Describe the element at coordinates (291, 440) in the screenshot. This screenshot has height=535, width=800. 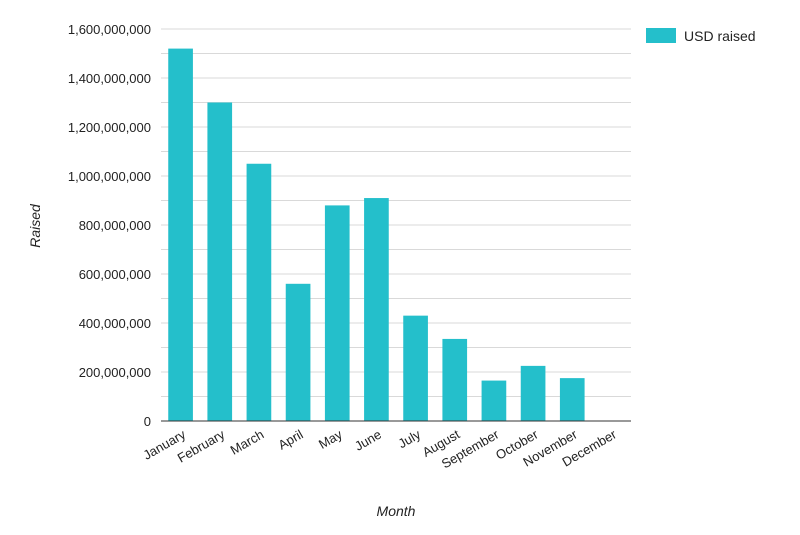
I see `x-tick-label: April` at that location.